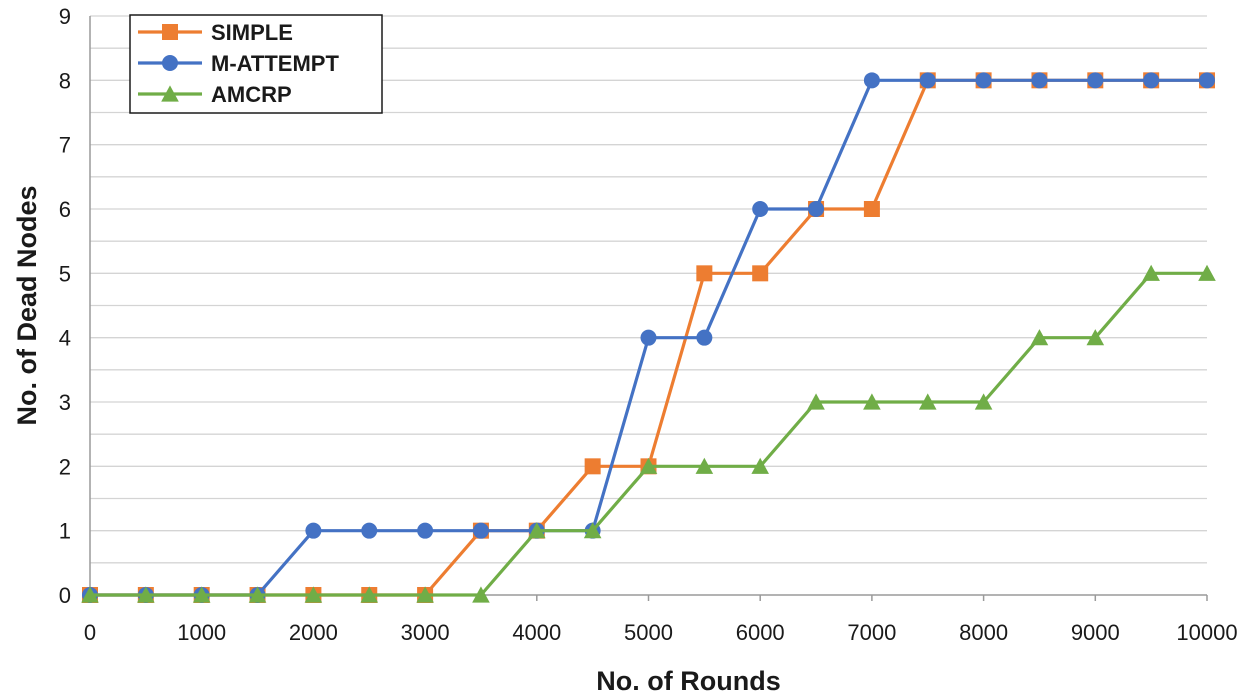  What do you see at coordinates (65, 306) in the screenshot?
I see `y-tick-labels: 0 1 2 3 4 5 6 7 8 9` at bounding box center [65, 306].